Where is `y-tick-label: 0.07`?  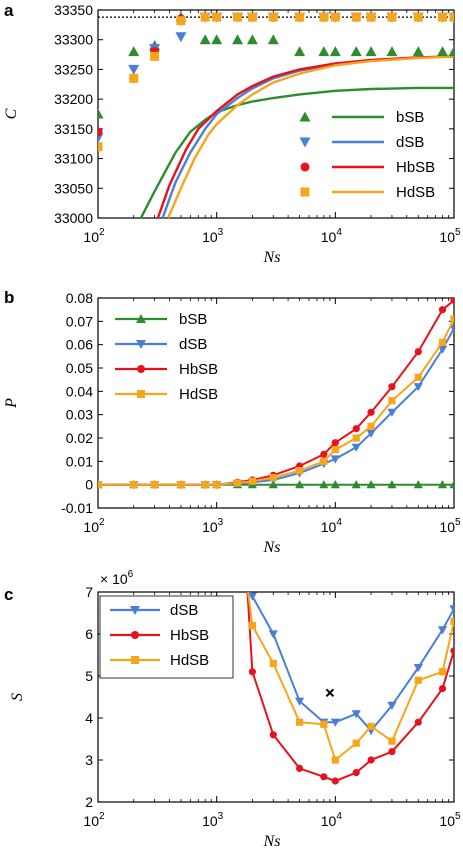 y-tick-label: 0.07 is located at coordinates (79, 321).